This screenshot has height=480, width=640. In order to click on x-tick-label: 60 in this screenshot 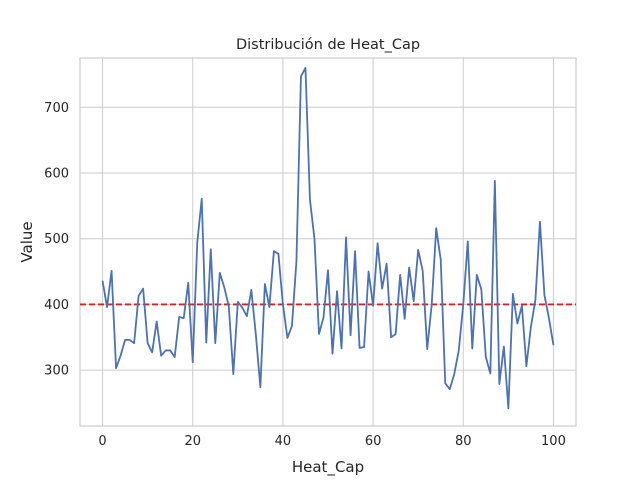, I will do `click(373, 441)`.